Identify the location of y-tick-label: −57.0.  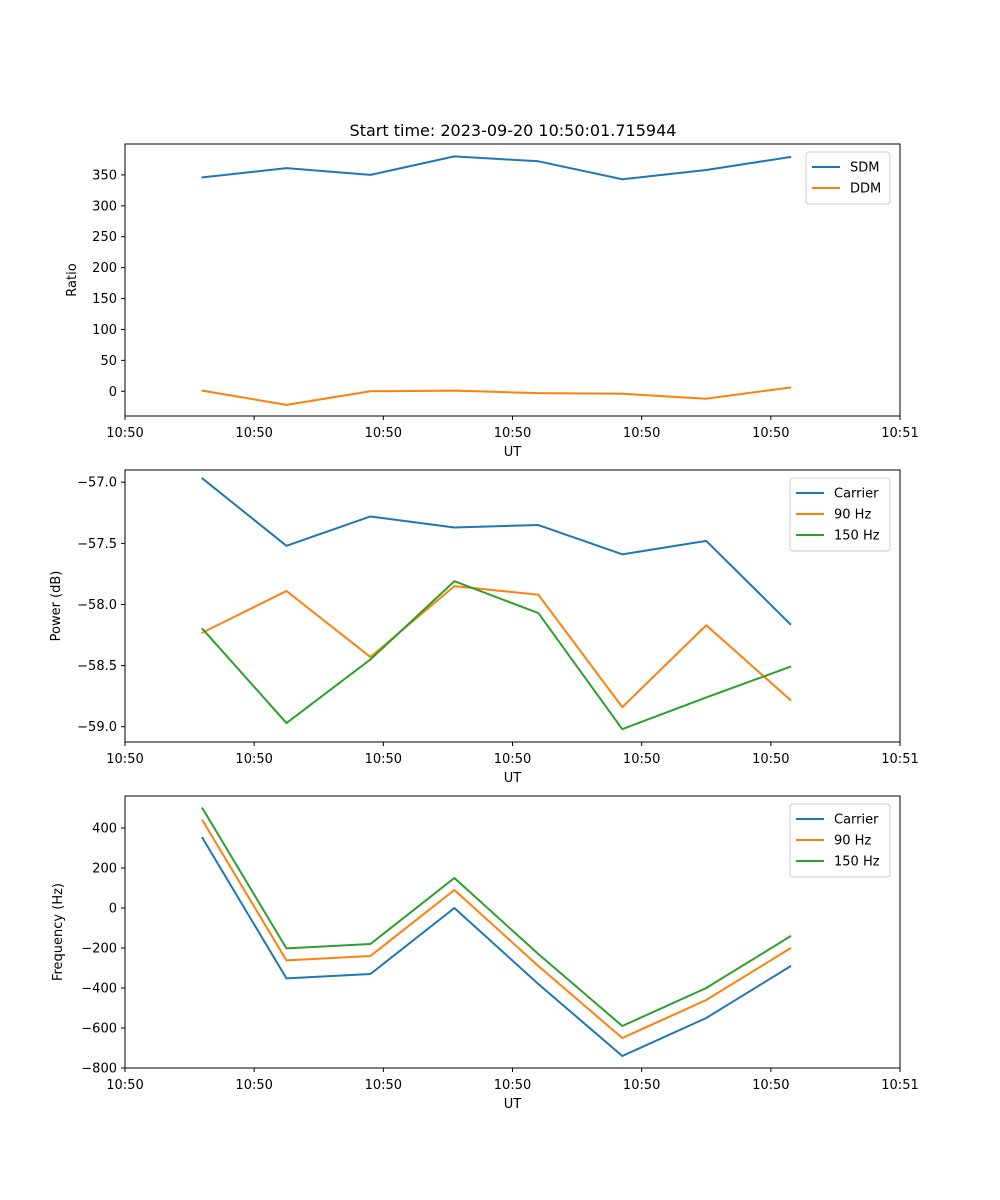
(97, 483).